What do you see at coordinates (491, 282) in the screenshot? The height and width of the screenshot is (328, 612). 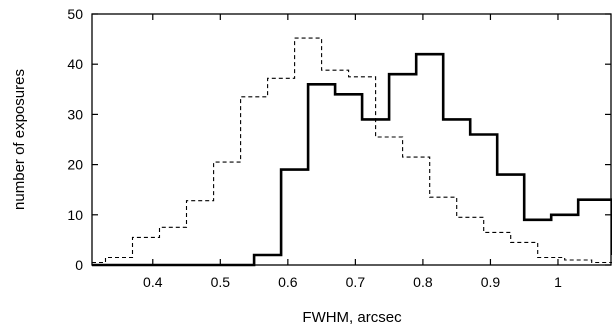 I see `x-tick-label: 0.9` at bounding box center [491, 282].